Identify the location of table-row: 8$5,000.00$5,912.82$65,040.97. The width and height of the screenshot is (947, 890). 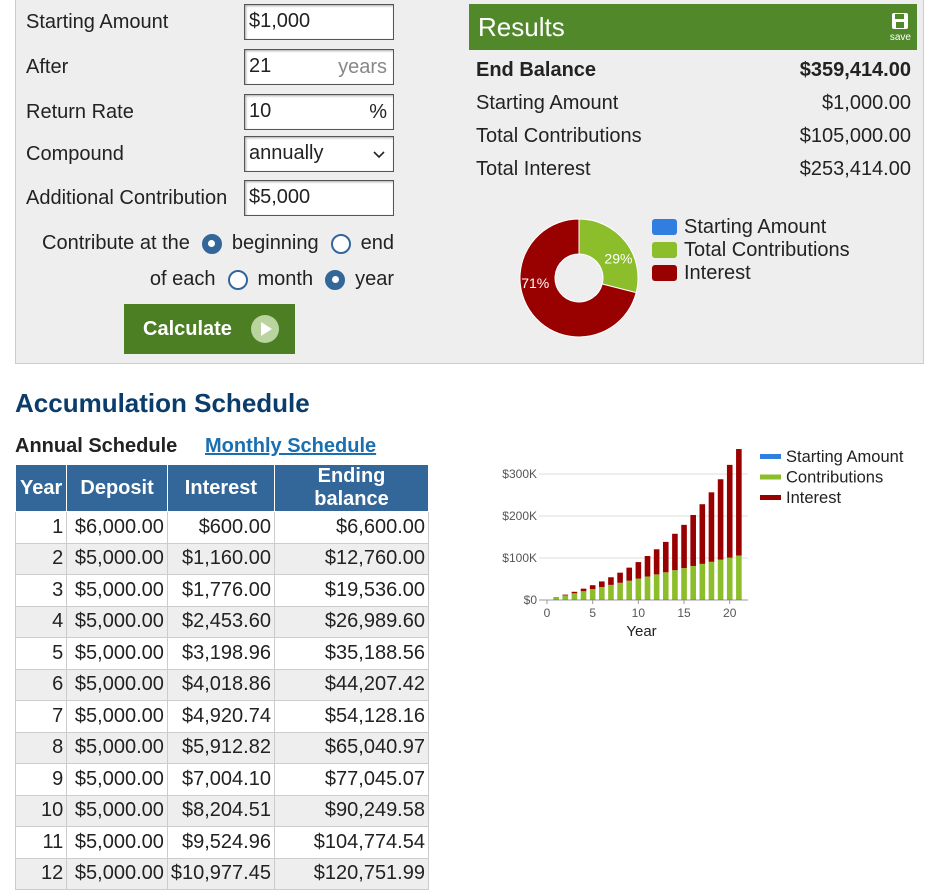
(222, 748).